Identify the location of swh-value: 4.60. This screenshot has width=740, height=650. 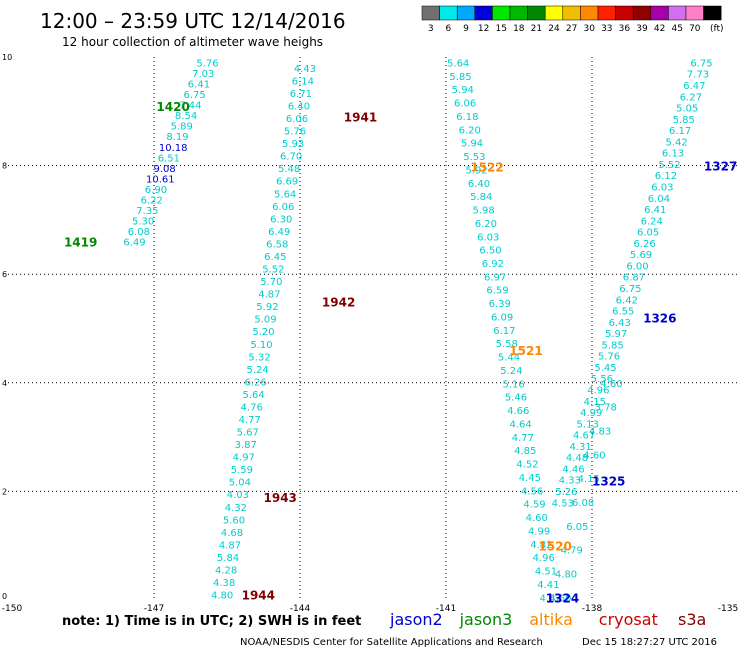
(537, 518).